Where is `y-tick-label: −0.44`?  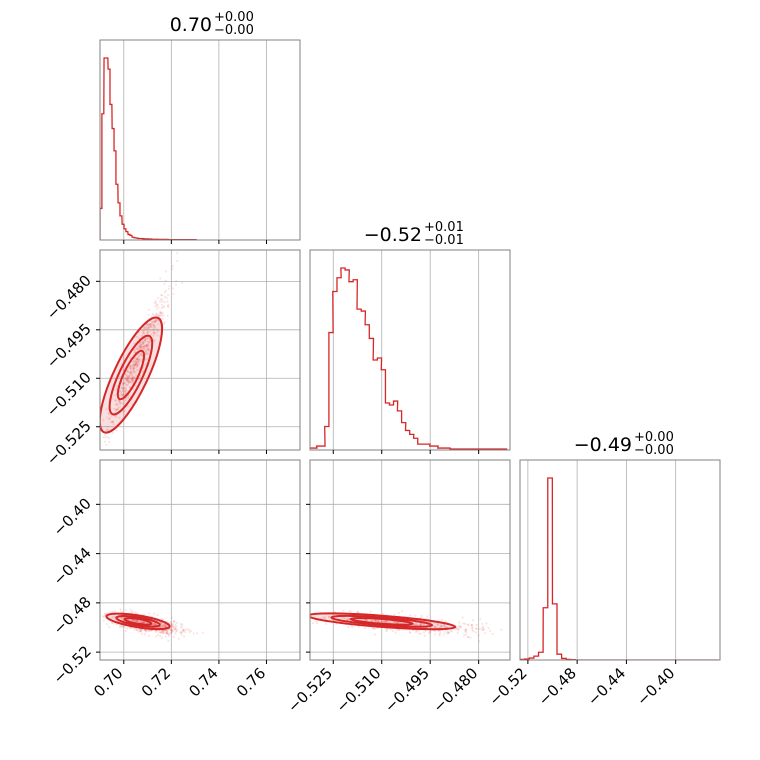 y-tick-label: −0.44 is located at coordinates (72, 566).